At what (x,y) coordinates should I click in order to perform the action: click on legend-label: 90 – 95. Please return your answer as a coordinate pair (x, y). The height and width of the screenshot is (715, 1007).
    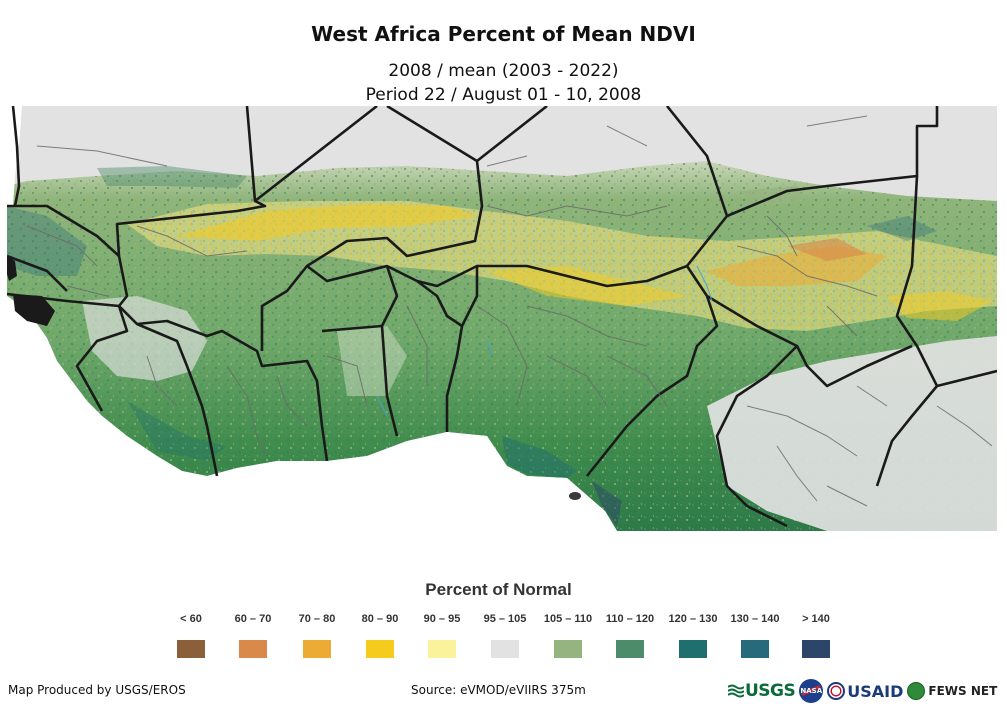
    Looking at the image, I should click on (442, 619).